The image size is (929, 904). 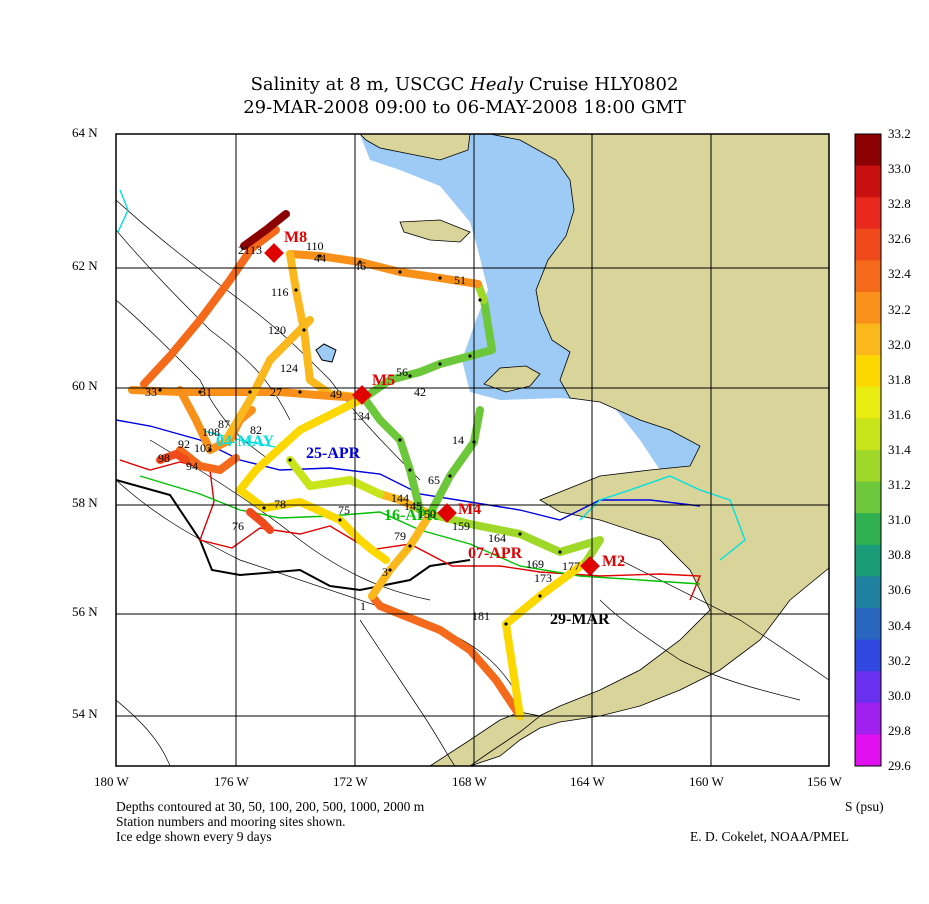 What do you see at coordinates (415, 147) in the screenshot?
I see `chukotka-land` at bounding box center [415, 147].